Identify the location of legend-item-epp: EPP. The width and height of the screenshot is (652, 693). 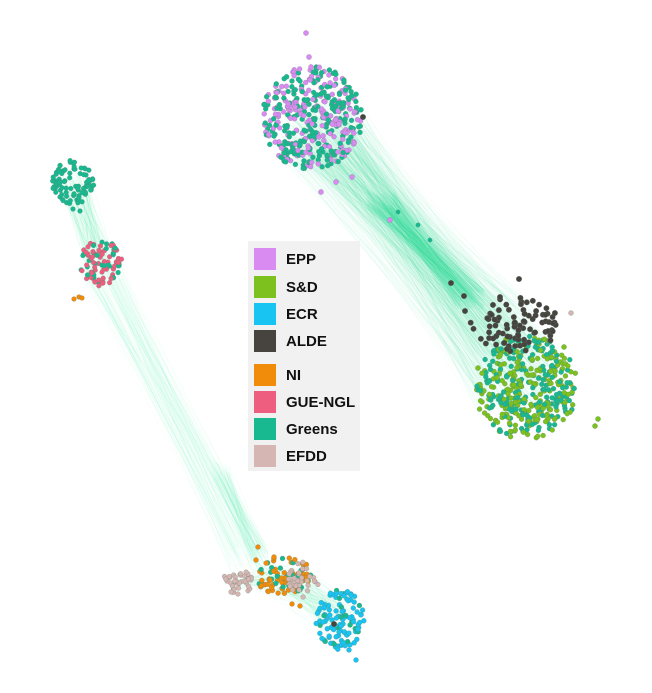
(285, 259).